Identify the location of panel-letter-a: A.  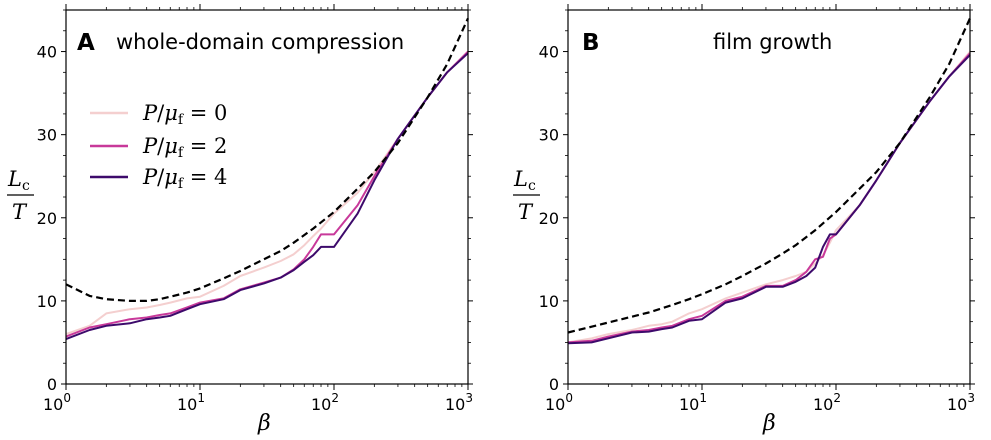
(86, 43).